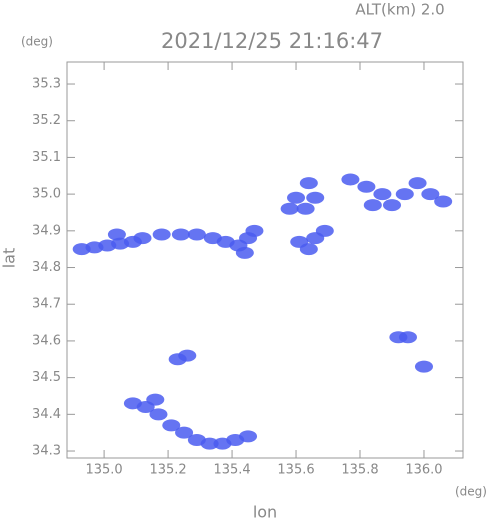 This screenshot has width=491, height=521. Describe the element at coordinates (167, 470) in the screenshot. I see `x-tick-label: 135.2` at that location.